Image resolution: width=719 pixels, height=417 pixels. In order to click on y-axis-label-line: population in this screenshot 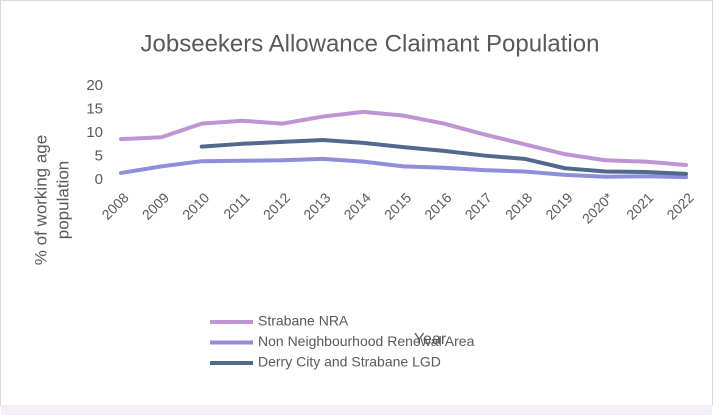, I will do `click(62, 200)`.